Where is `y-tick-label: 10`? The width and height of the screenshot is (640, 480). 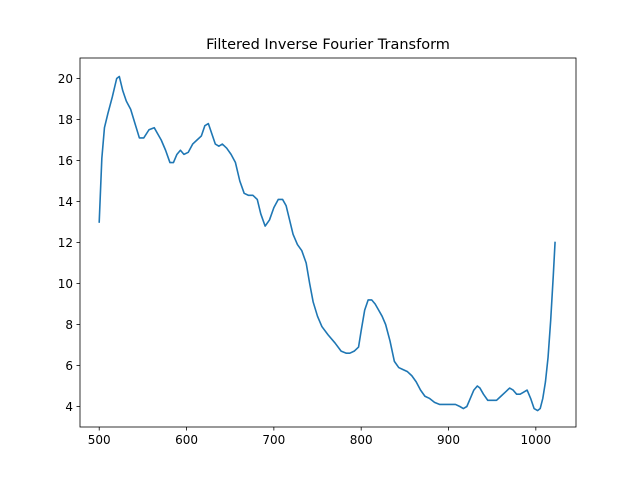 y-tick-label: 10 is located at coordinates (65, 284).